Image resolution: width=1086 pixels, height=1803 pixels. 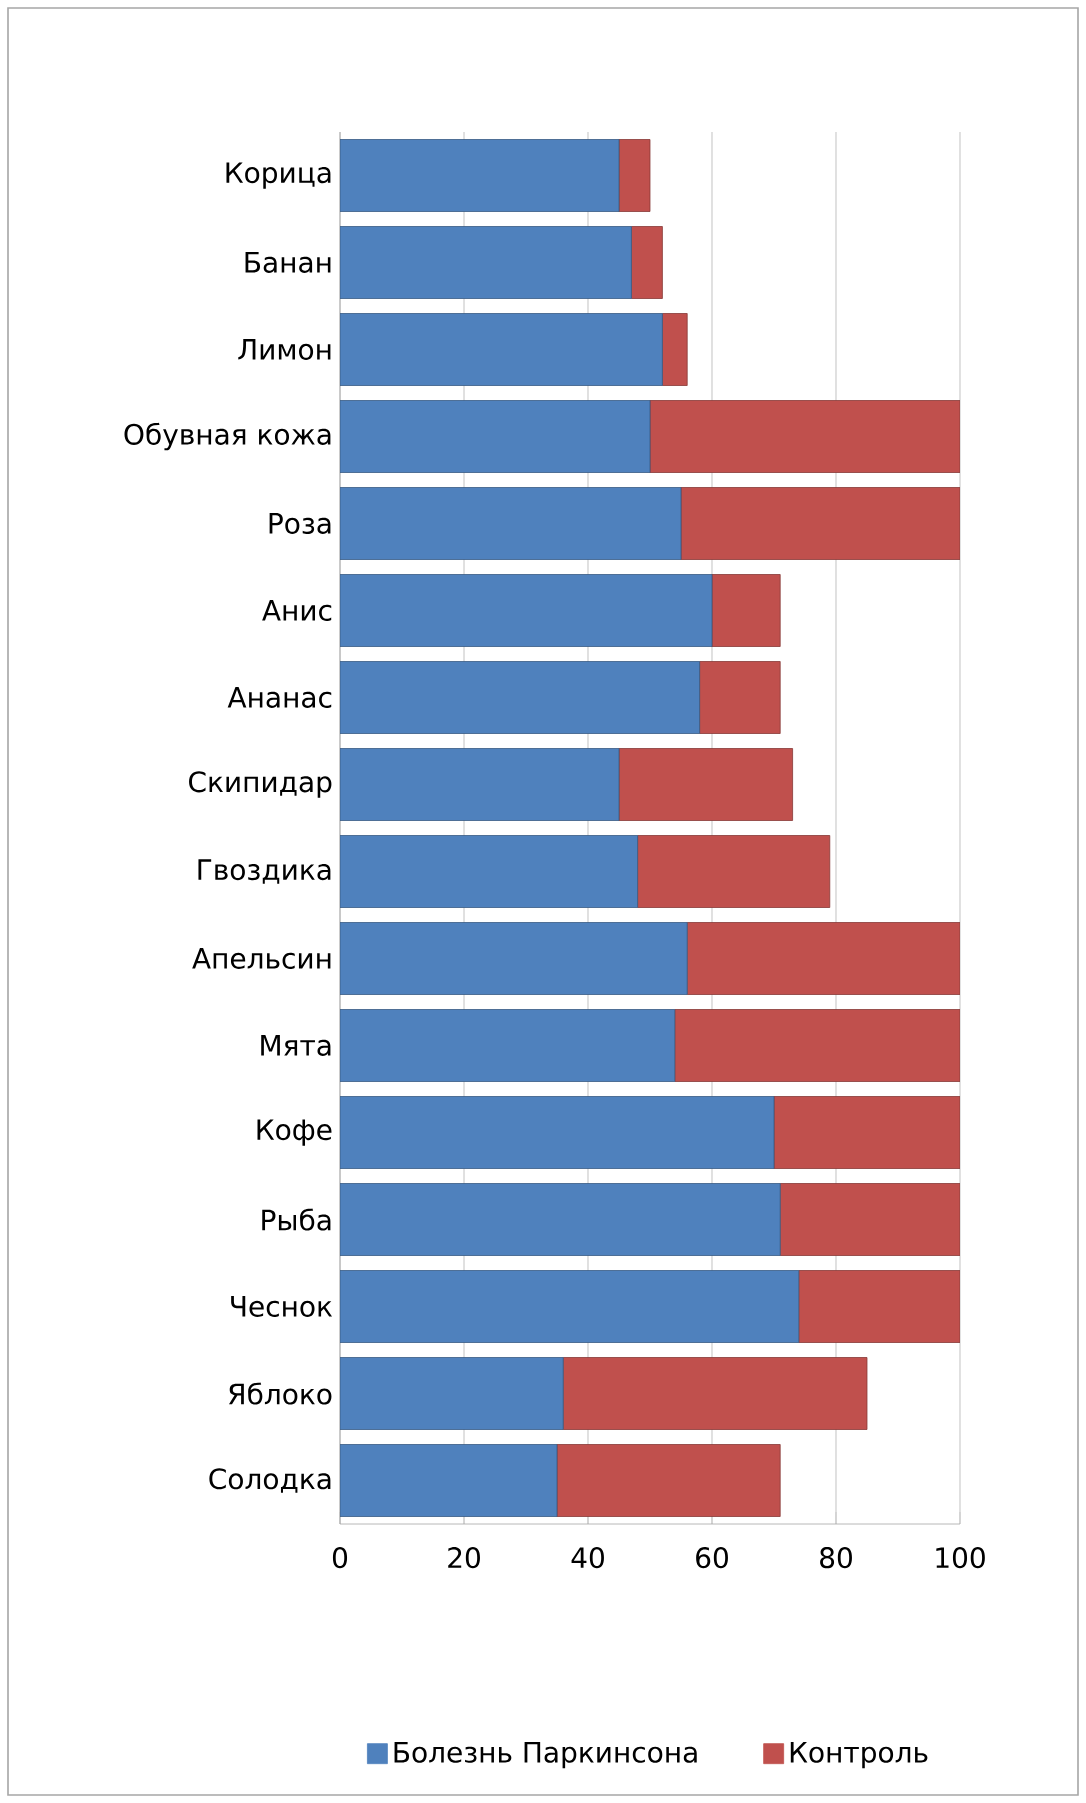 What do you see at coordinates (296, 1219) in the screenshot?
I see `y-tick-label: Рыба` at bounding box center [296, 1219].